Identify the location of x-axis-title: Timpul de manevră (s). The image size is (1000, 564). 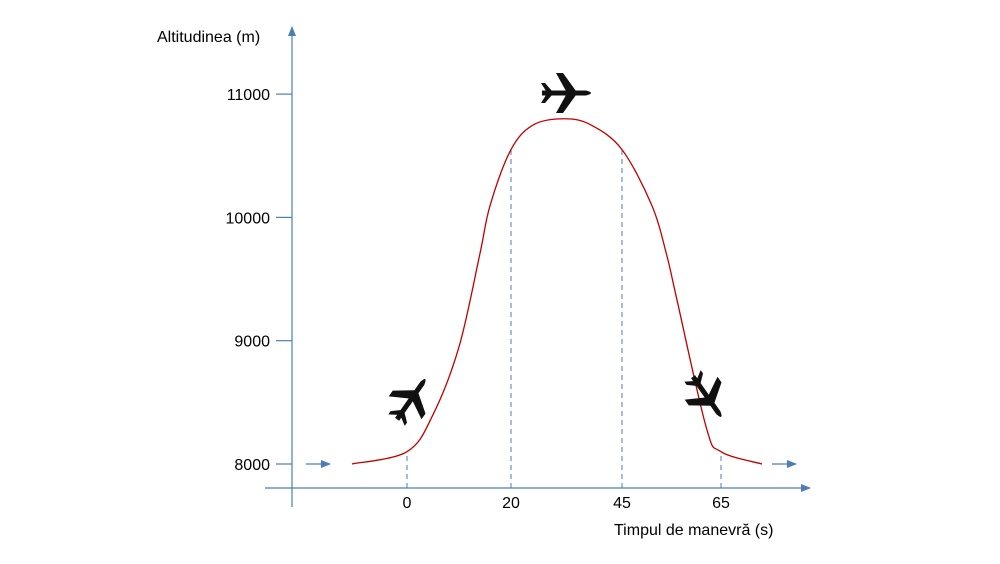
(693, 530).